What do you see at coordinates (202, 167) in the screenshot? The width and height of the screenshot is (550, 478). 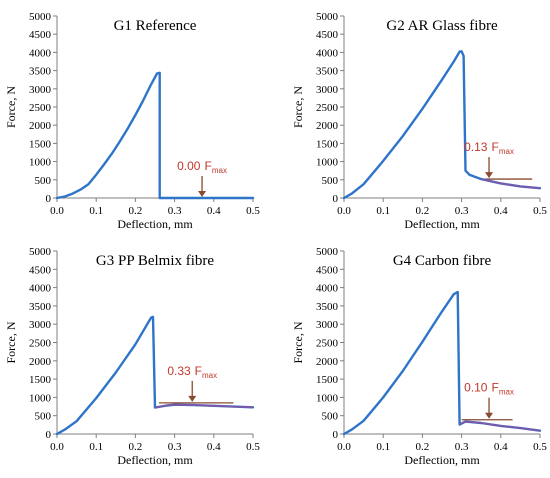 I see `fmax-ratio-label: 0.00 Fmax` at bounding box center [202, 167].